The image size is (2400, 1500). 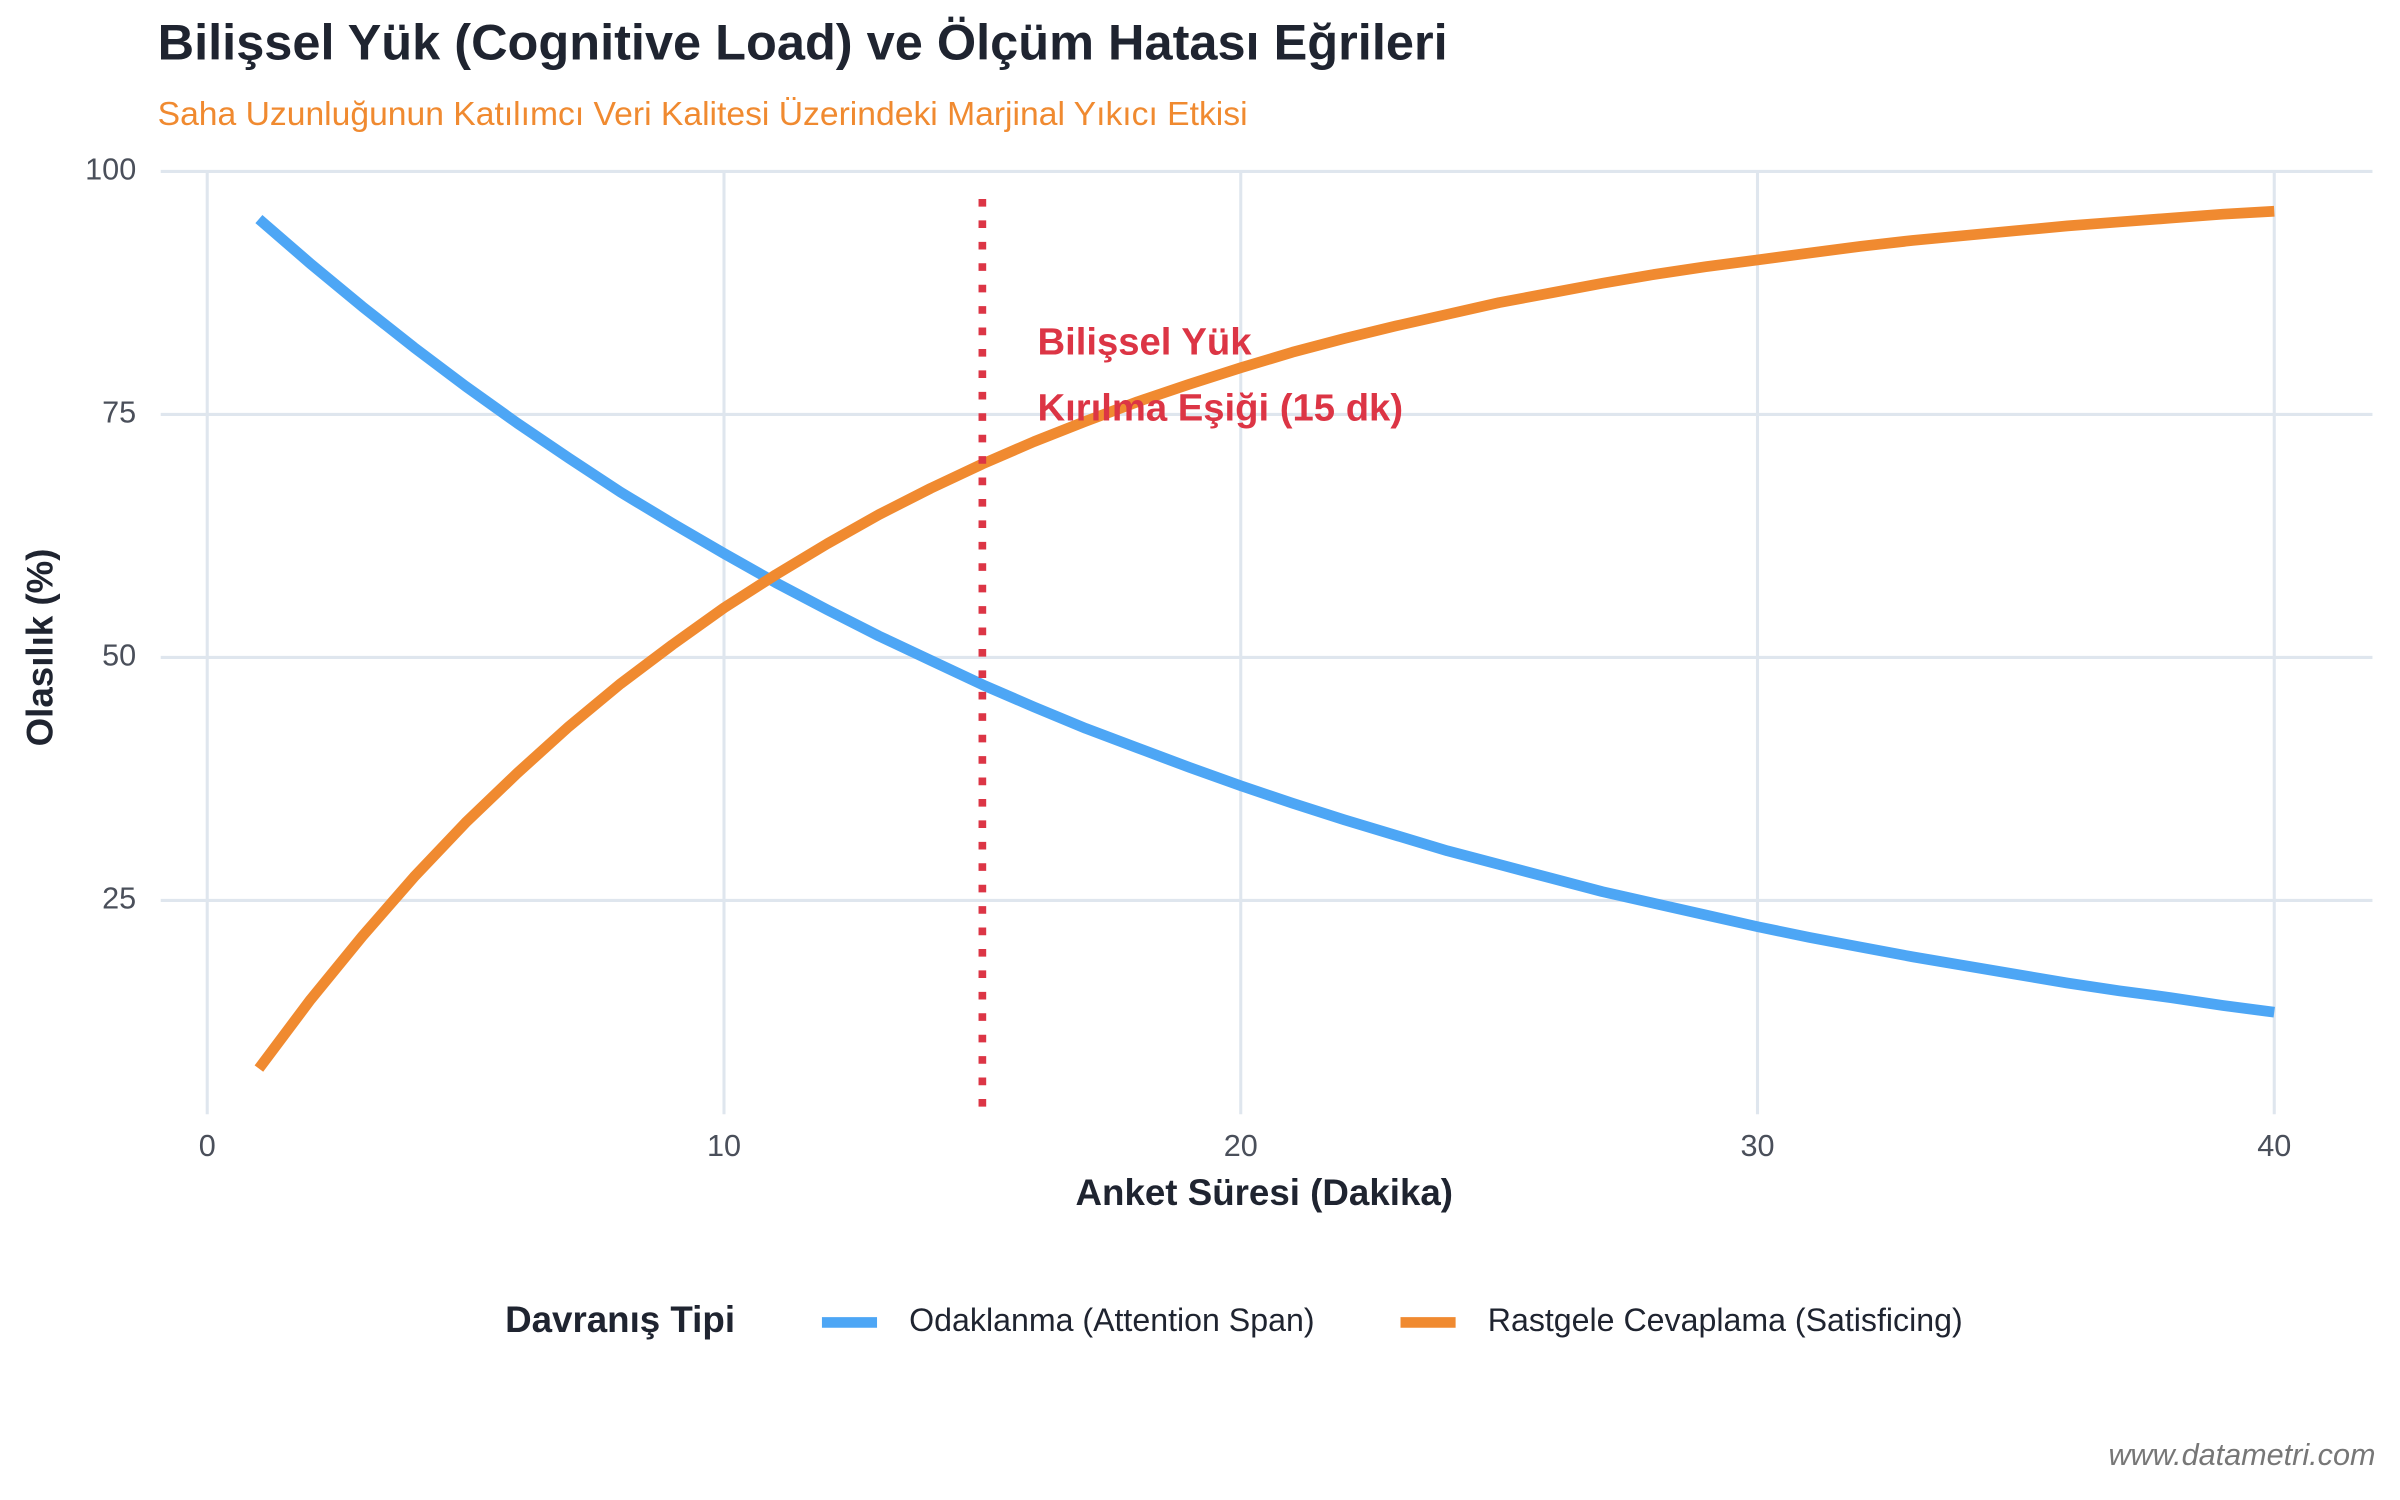 What do you see at coordinates (620, 1319) in the screenshot?
I see `legend-title: Davranış Tipi` at bounding box center [620, 1319].